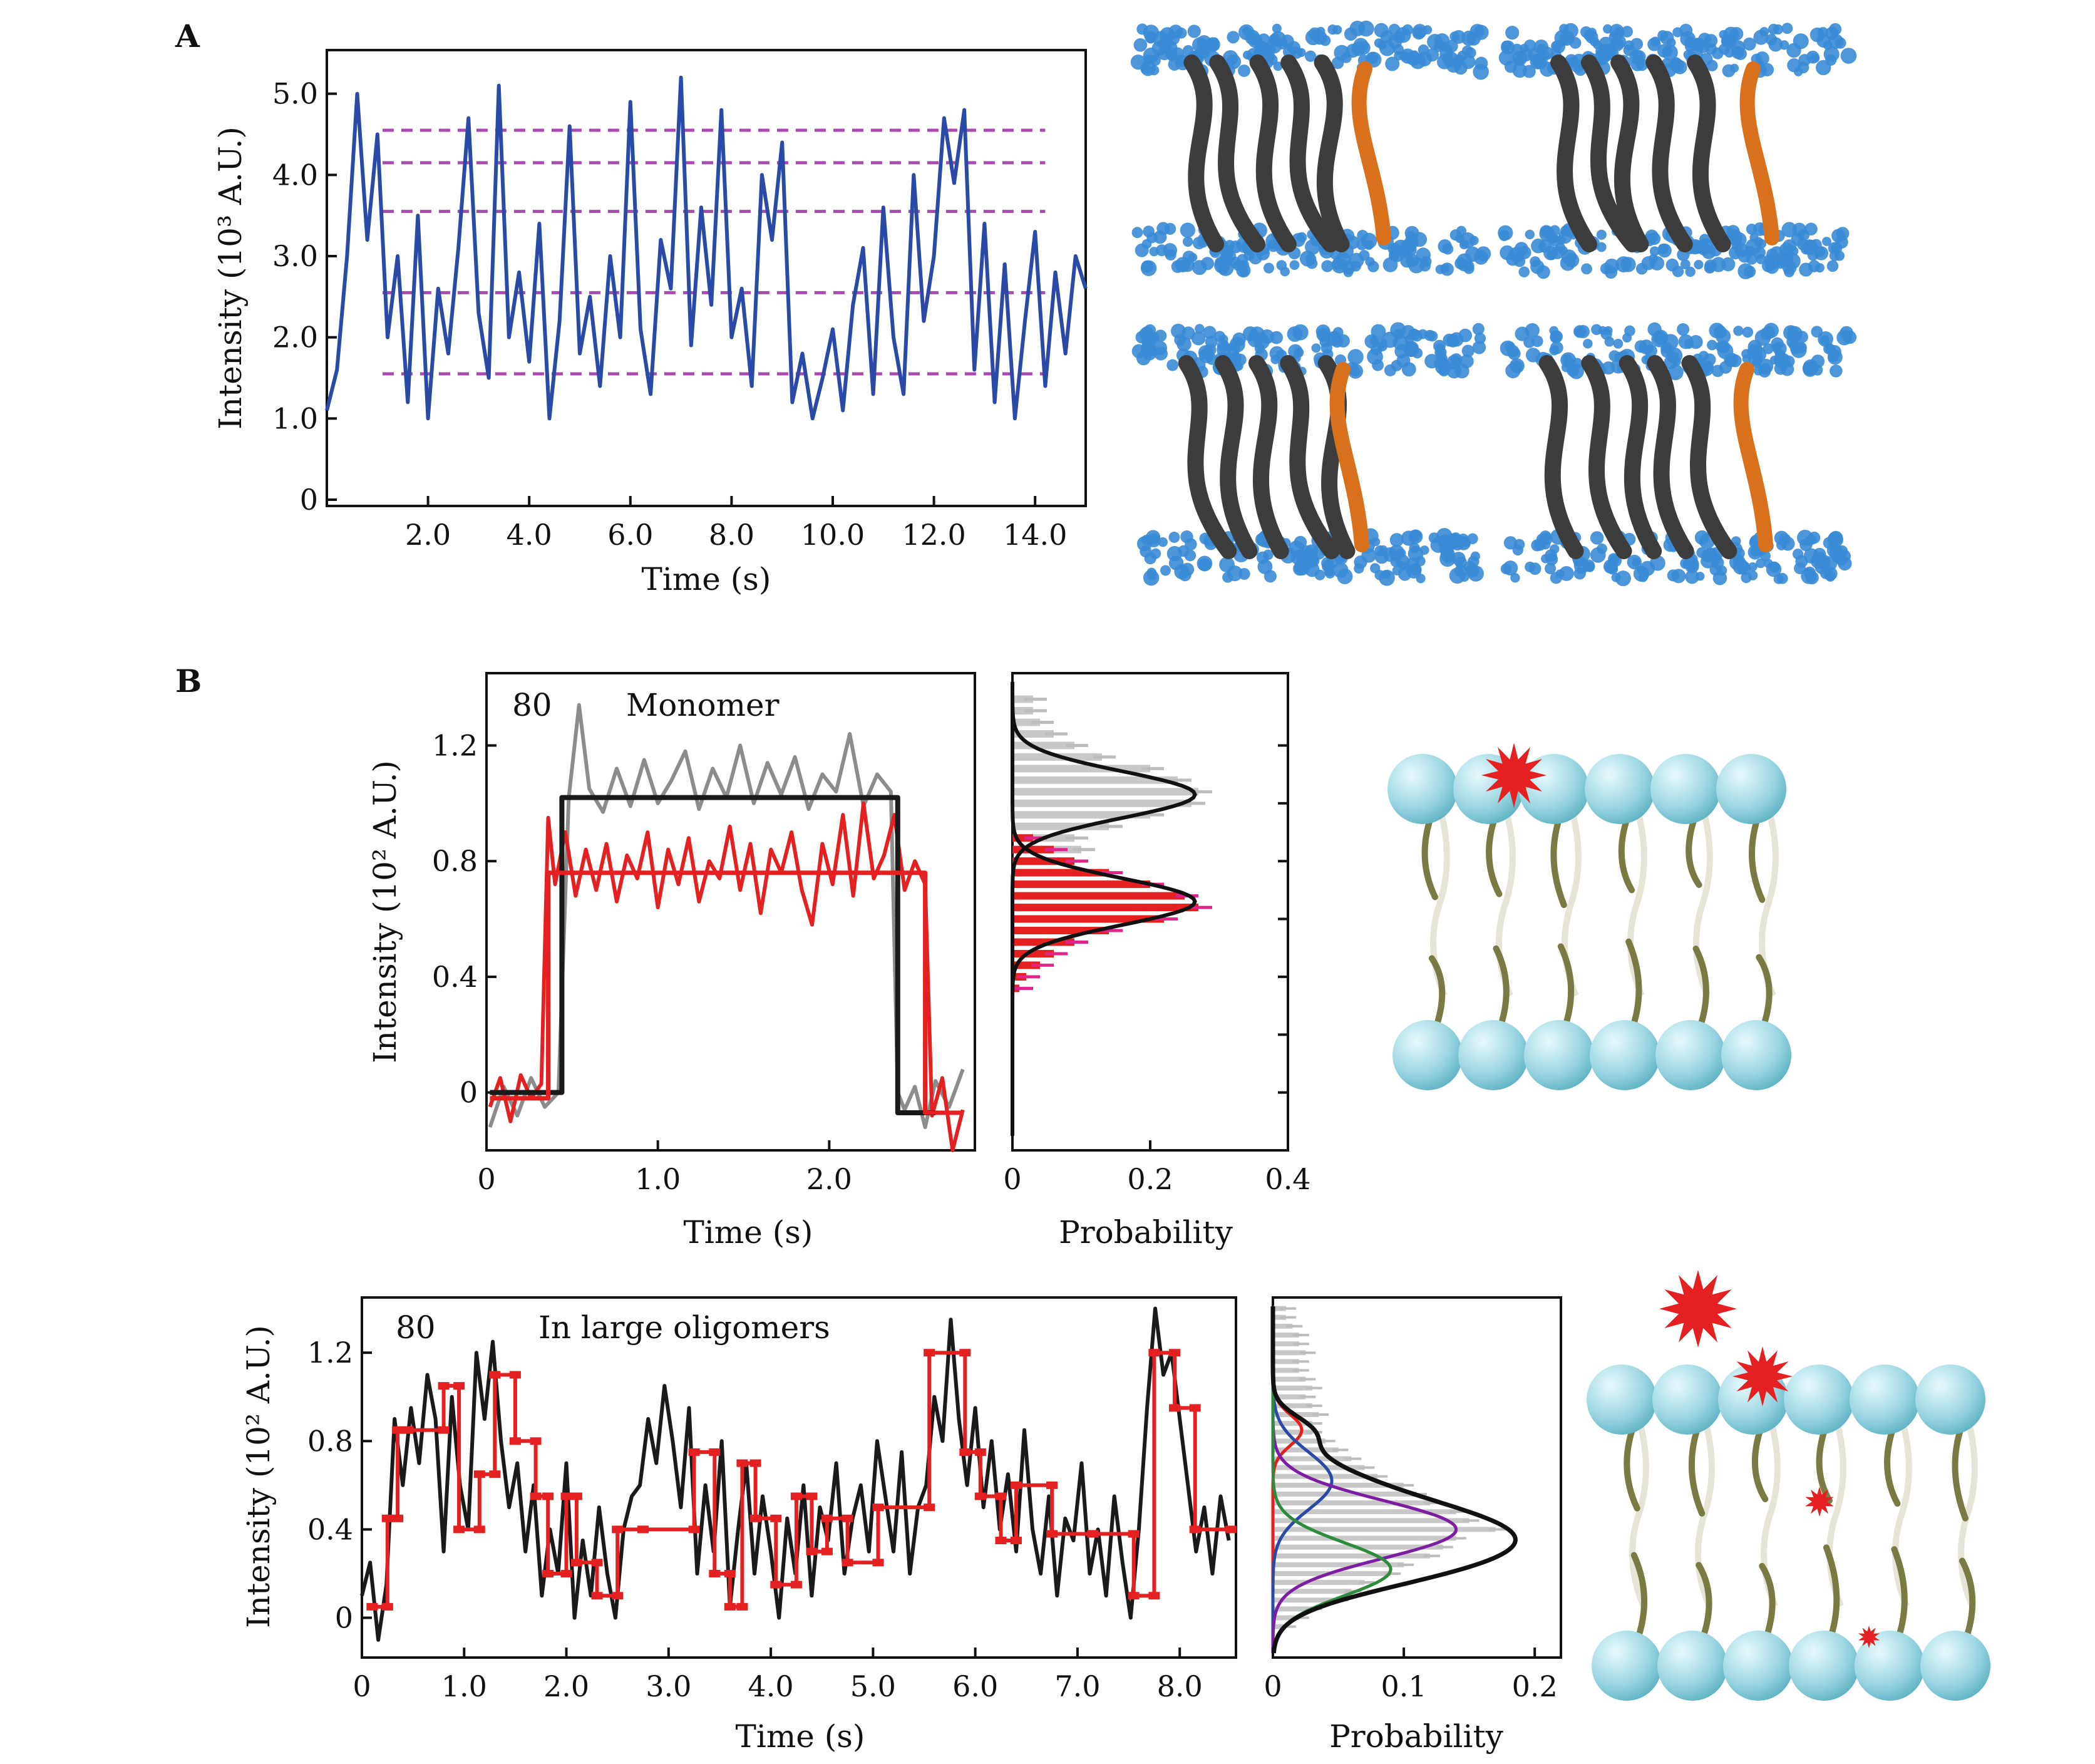 The height and width of the screenshot is (1764, 2095). Describe the element at coordinates (771, 1686) in the screenshot. I see `chart-b3-x-tick-label: 4.0` at that location.